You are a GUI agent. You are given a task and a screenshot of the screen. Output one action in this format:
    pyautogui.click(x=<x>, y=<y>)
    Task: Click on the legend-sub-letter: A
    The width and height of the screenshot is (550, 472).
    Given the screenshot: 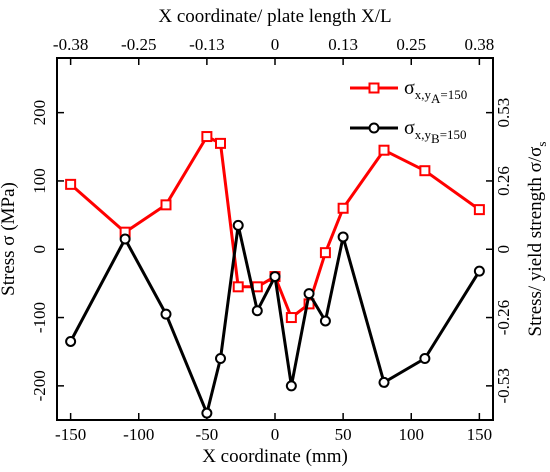 What is the action you would take?
    pyautogui.click(x=436, y=98)
    